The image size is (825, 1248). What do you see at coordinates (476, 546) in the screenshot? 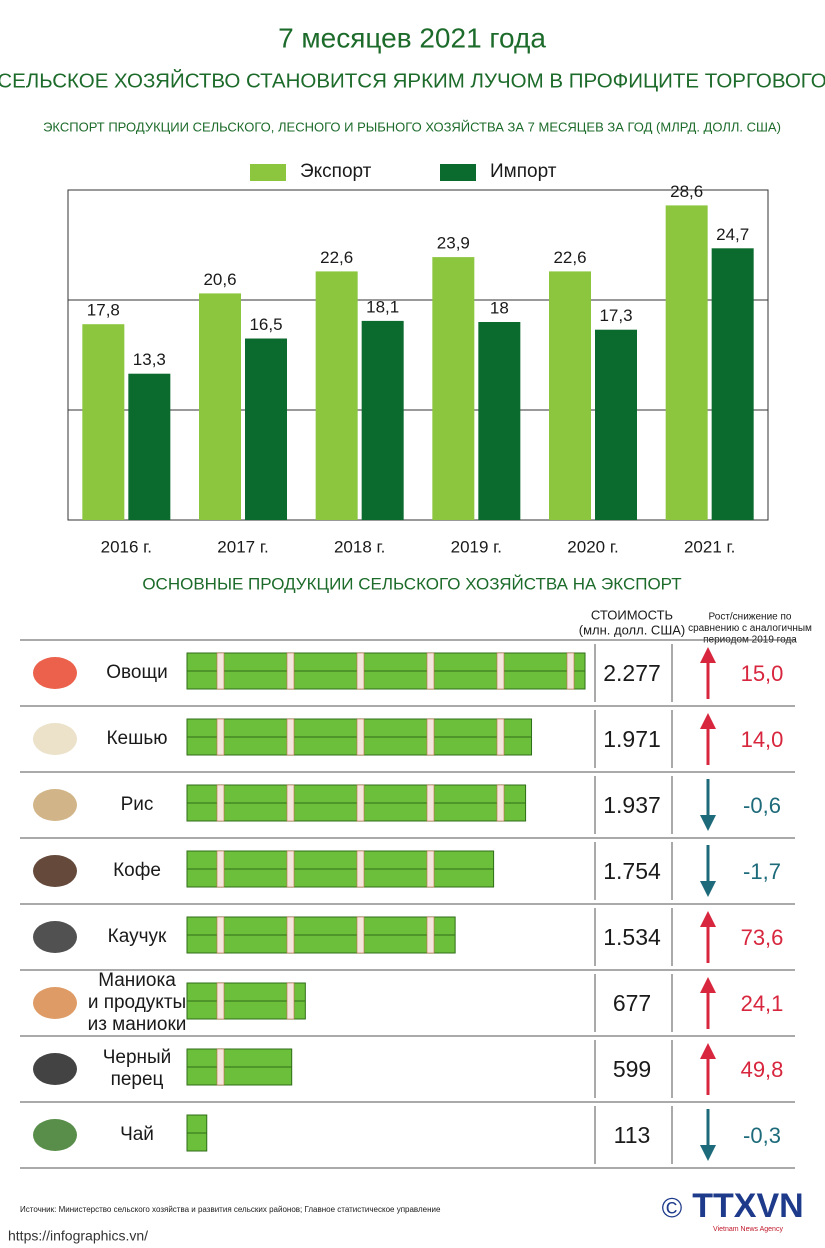
I see `x-tick-label: 2019 г.` at bounding box center [476, 546].